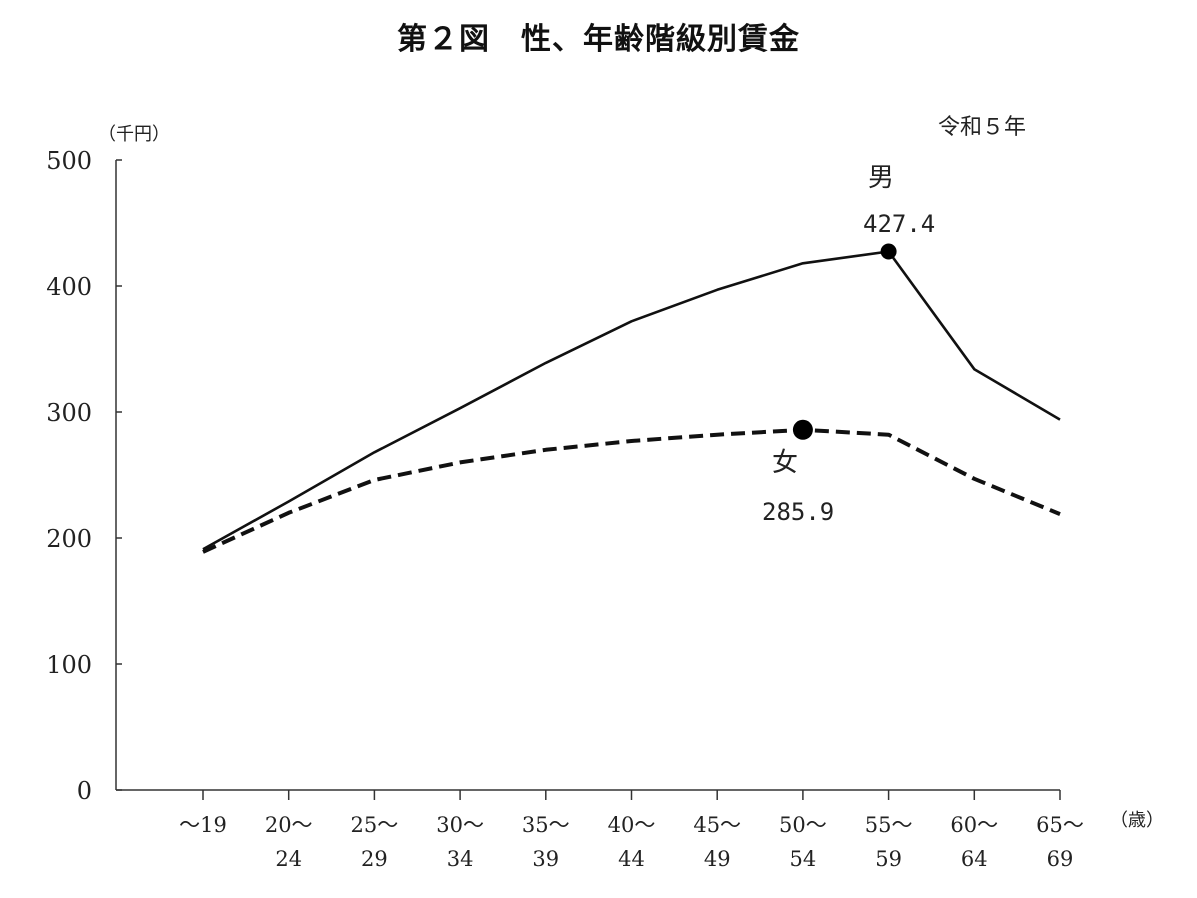 The image size is (1197, 898). Describe the element at coordinates (888, 859) in the screenshot. I see `x-tick-label-line2: 59` at that location.